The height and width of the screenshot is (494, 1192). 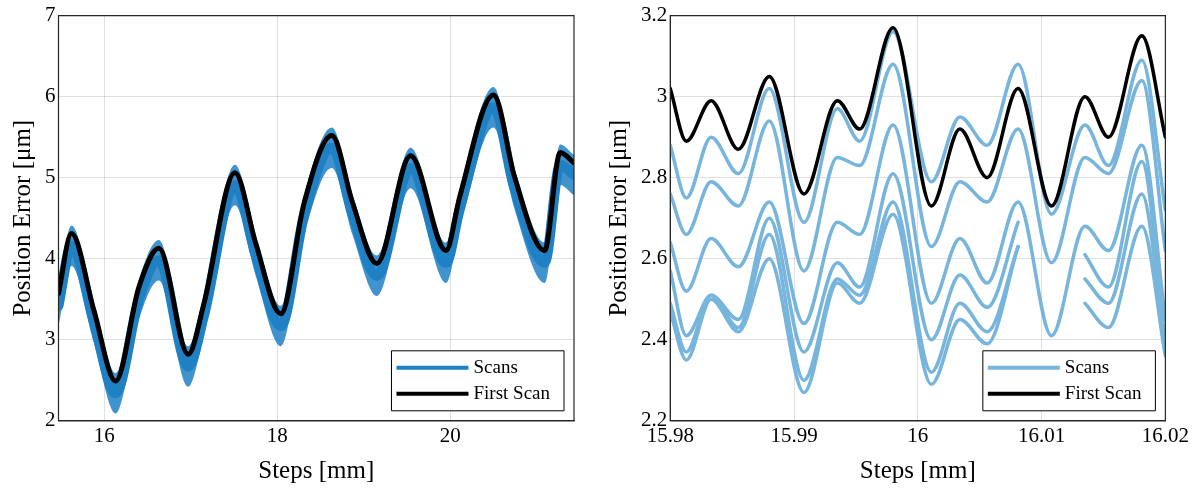 What do you see at coordinates (654, 257) in the screenshot?
I see `y-tick-label: 2.6` at bounding box center [654, 257].